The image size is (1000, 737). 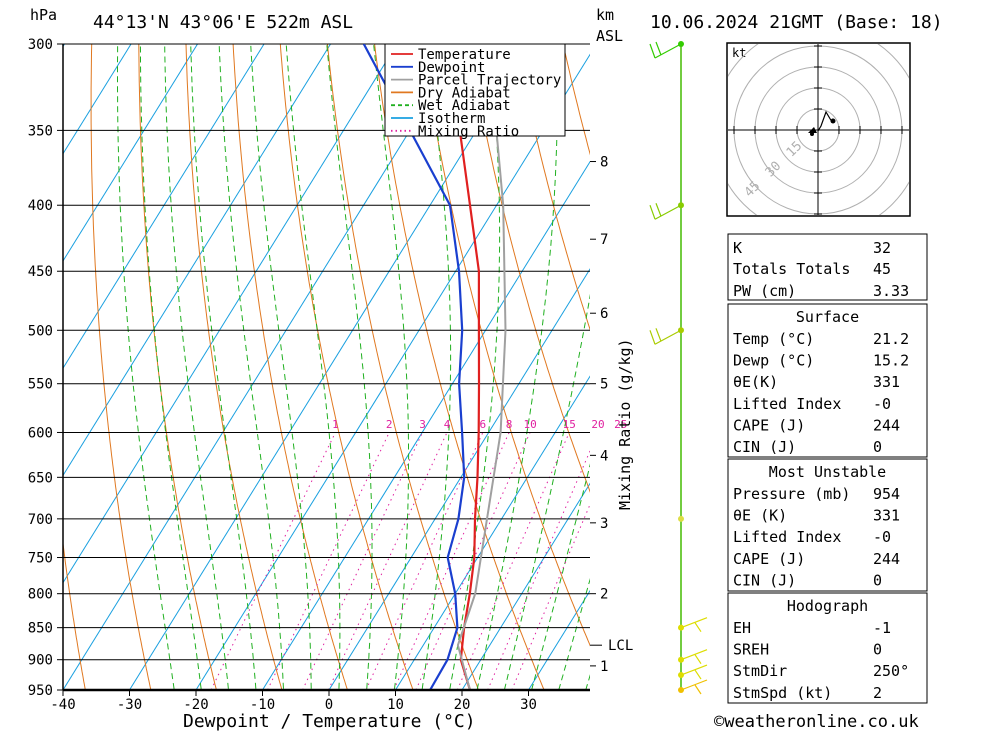 I want to click on index-label: θE(K), so click(x=755, y=382).